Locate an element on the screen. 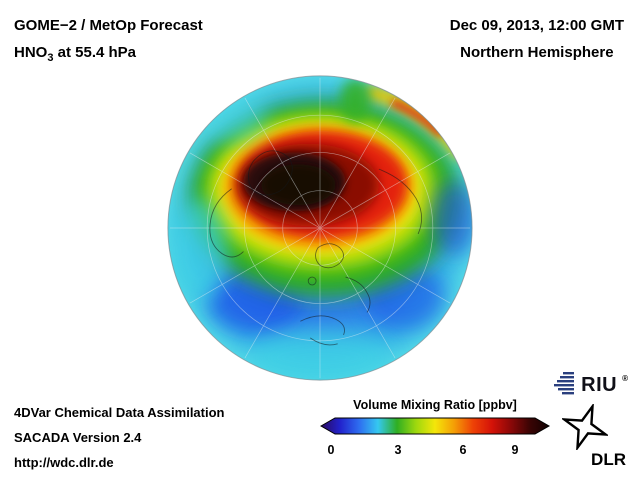 The height and width of the screenshot is (480, 640). version-label: SACADA Version 2.4 is located at coordinates (78, 437).